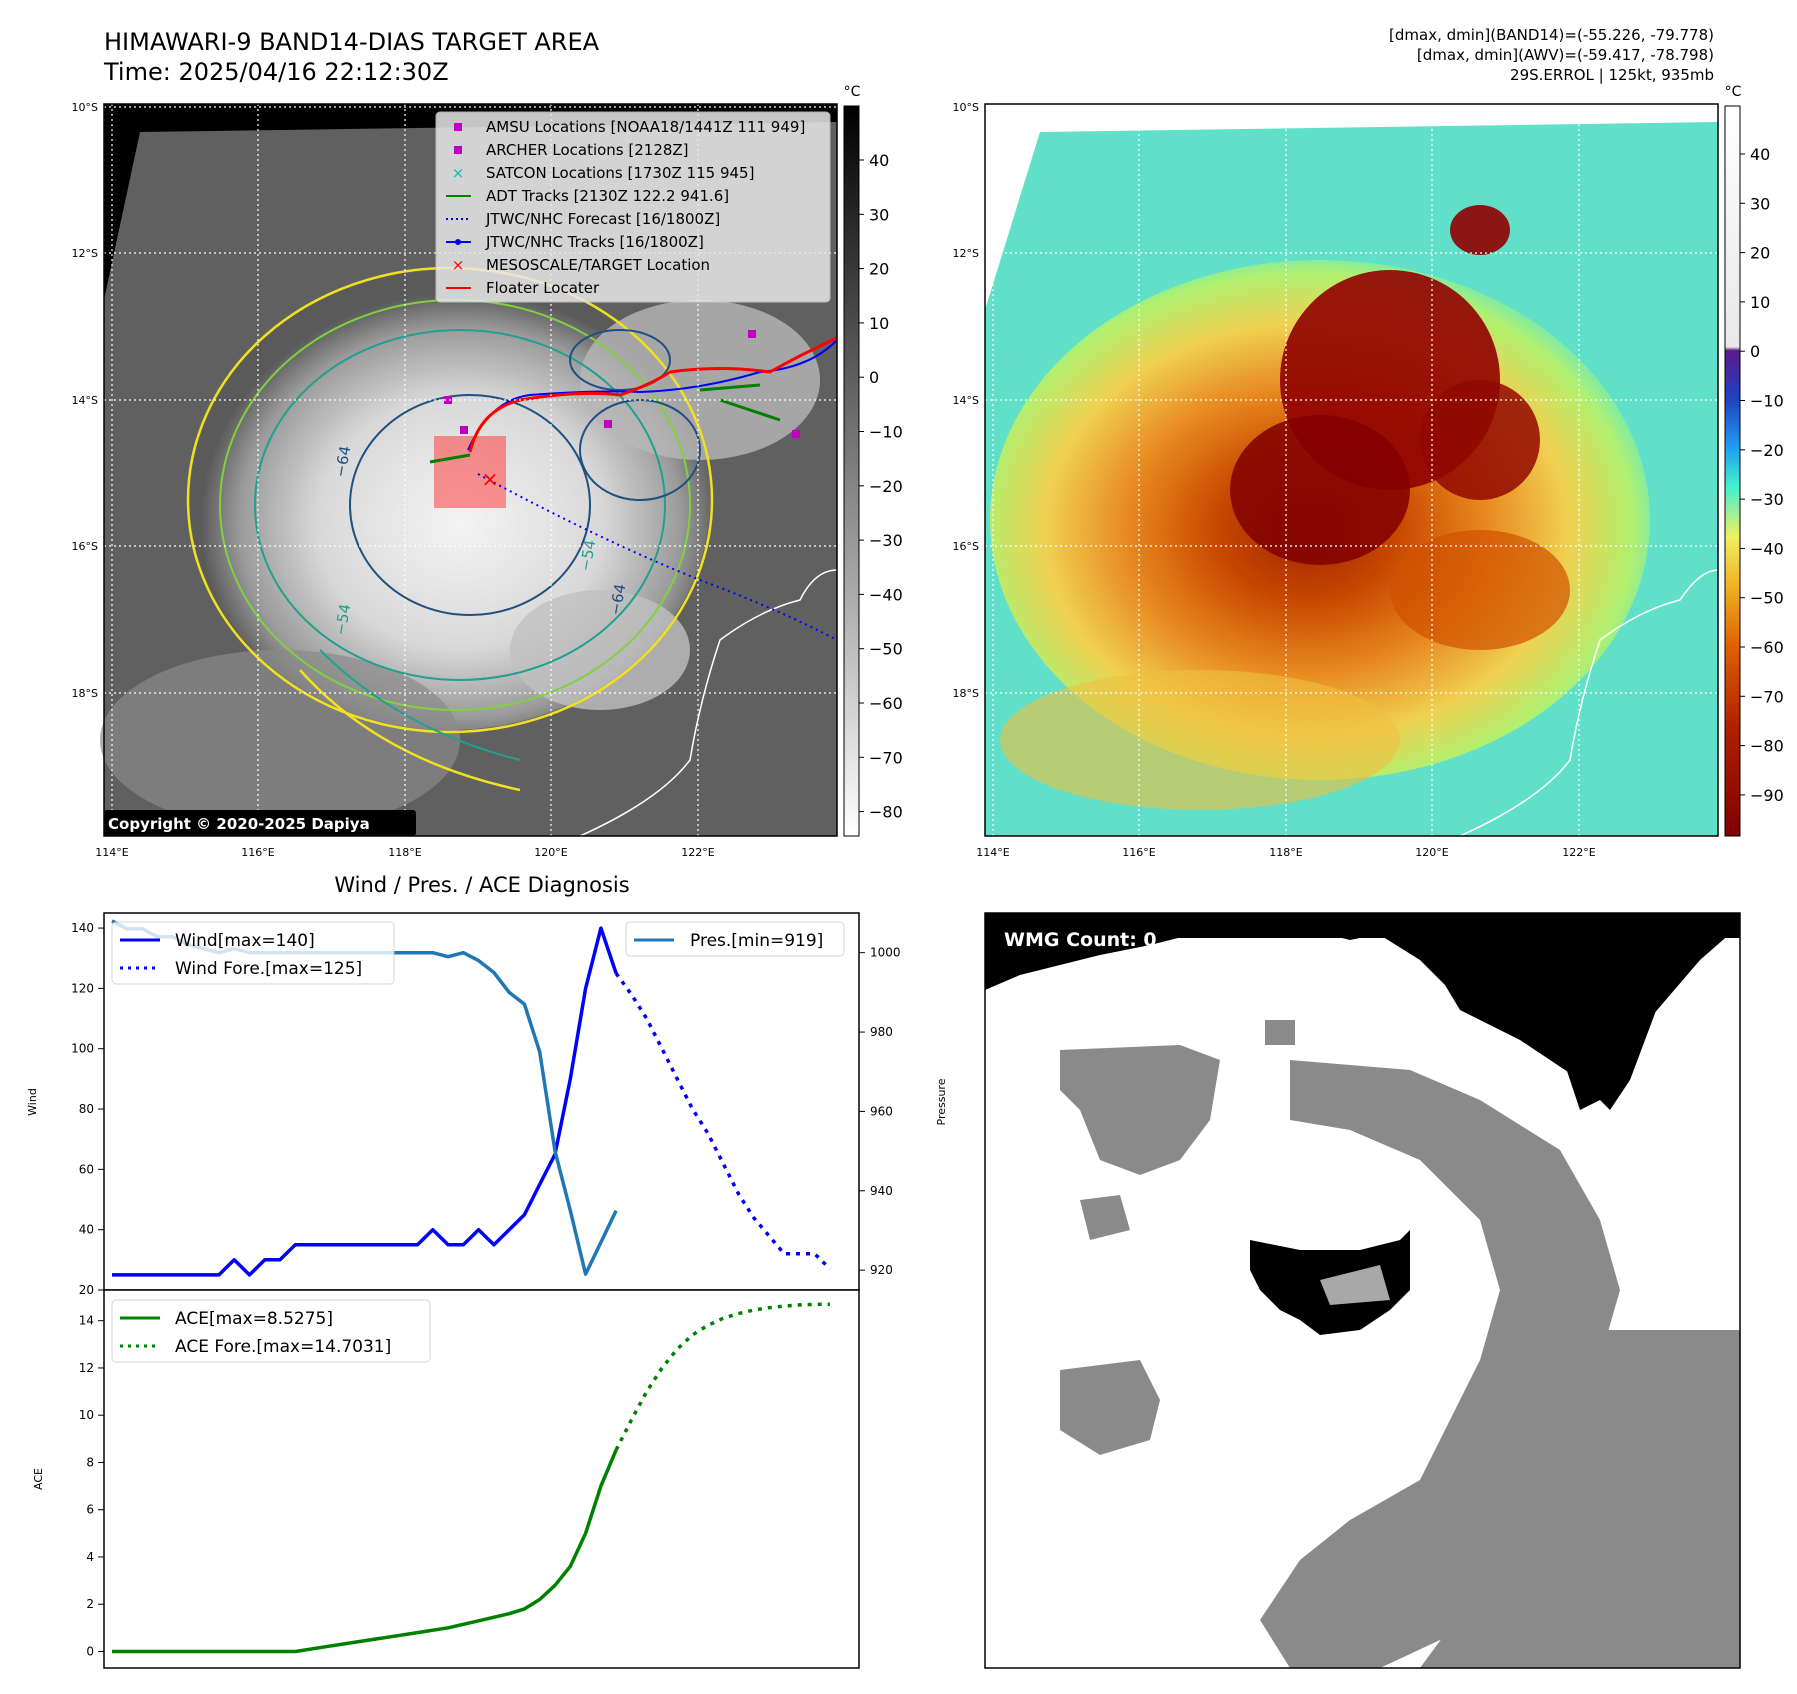 This screenshot has height=1694, width=1797. Describe the element at coordinates (587, 555) in the screenshot. I see `contour-label: −54` at that location.